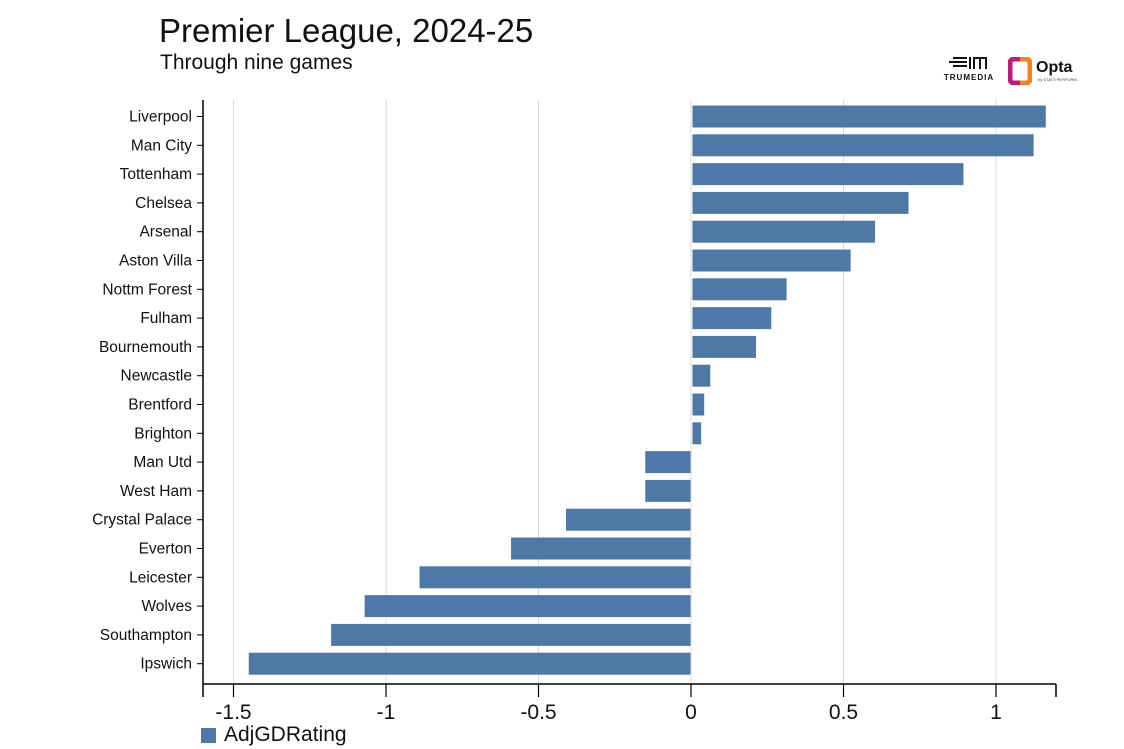  What do you see at coordinates (386, 712) in the screenshot?
I see `x-tick-label: -1` at bounding box center [386, 712].